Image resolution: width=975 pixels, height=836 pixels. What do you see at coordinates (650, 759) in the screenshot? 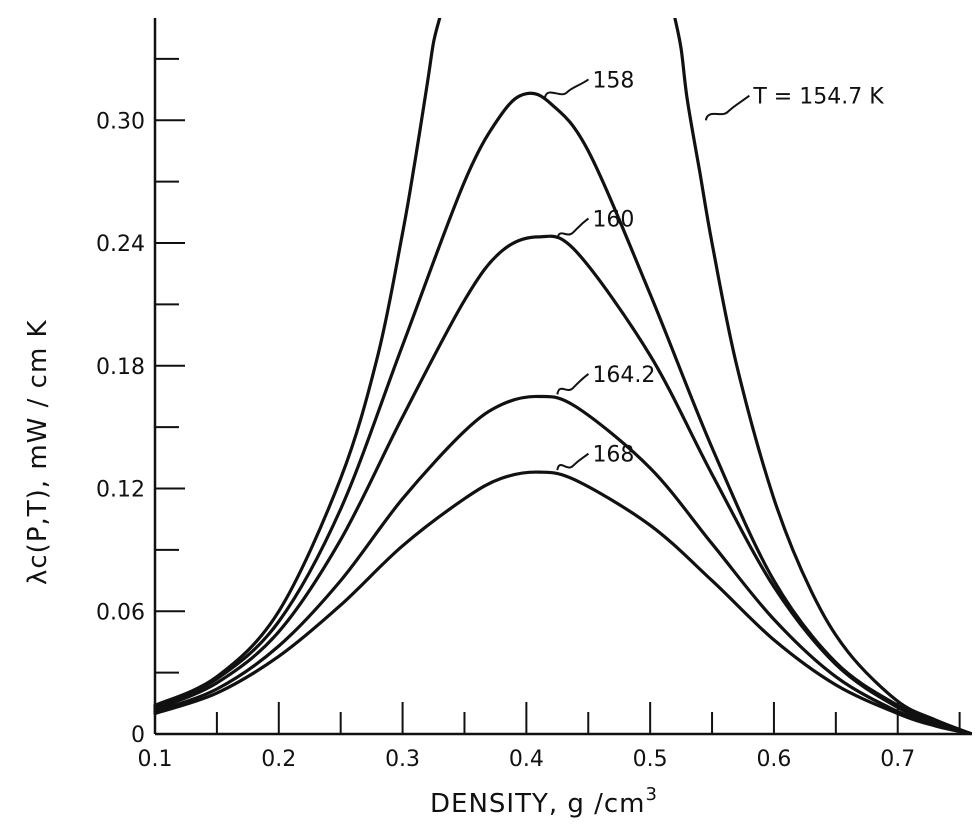
I see `x-tick-label: 0.5` at bounding box center [650, 759].